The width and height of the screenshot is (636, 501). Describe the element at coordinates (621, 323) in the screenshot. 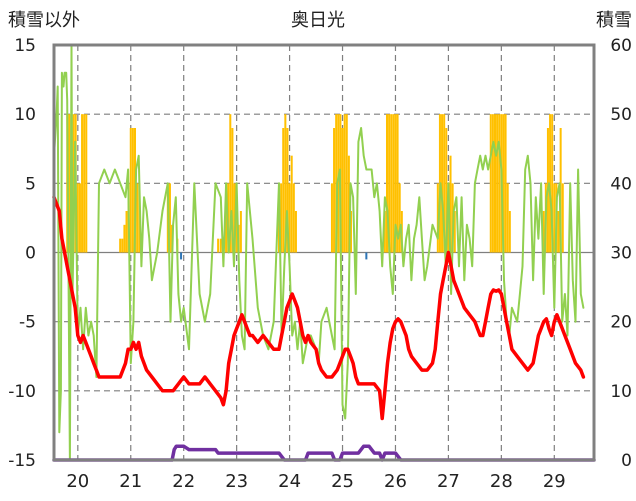

I see `y-right-tick-label: 20` at that location.